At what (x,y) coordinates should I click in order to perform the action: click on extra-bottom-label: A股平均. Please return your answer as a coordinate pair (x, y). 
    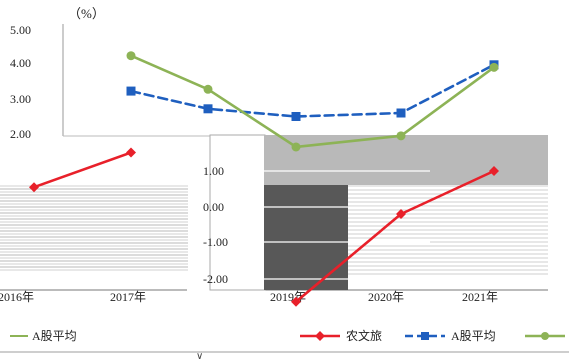
    Looking at the image, I should click on (43, 336).